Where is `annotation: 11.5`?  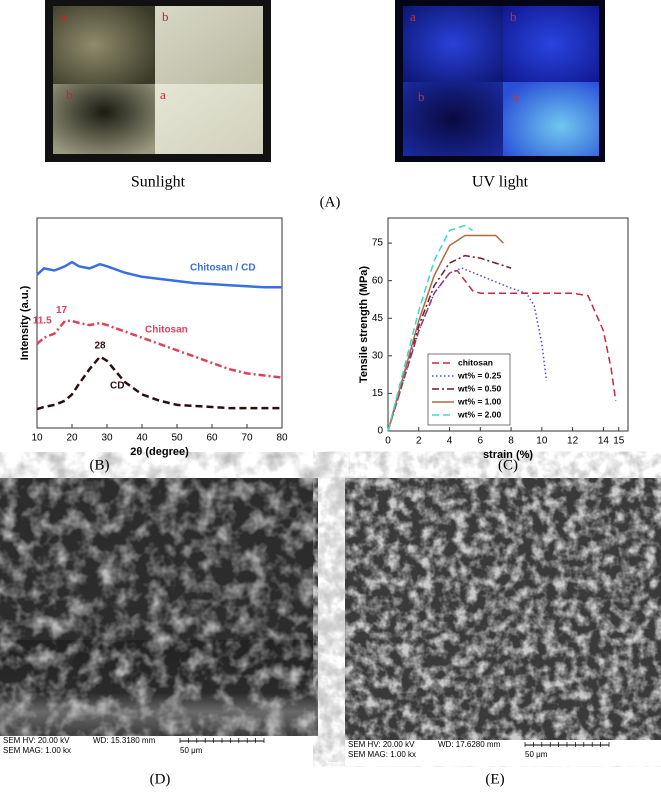
annotation: 11.5 is located at coordinates (42, 321).